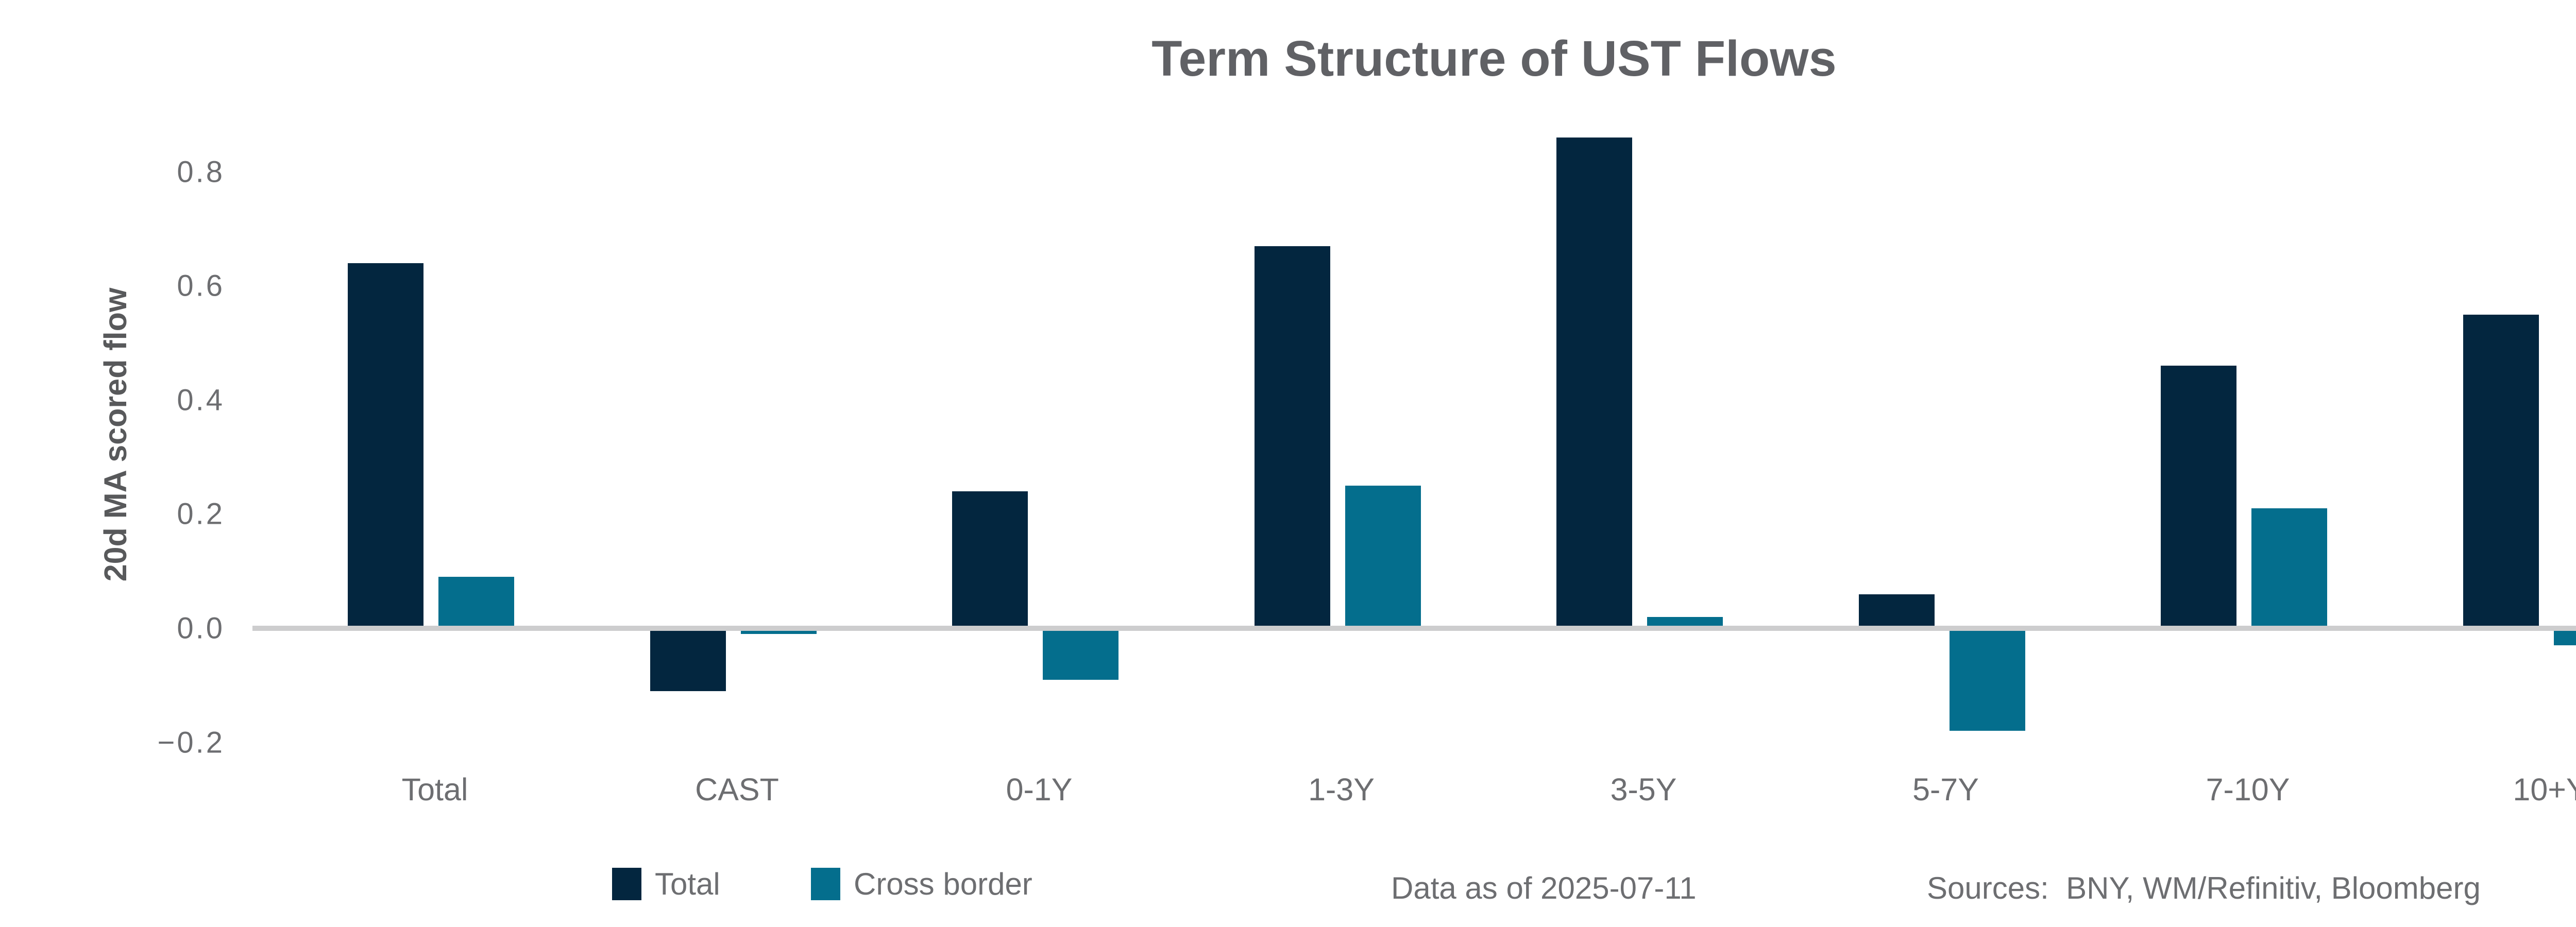 The height and width of the screenshot is (927, 2576). Describe the element at coordinates (201, 628) in the screenshot. I see `y-tick-label-0: 0.0` at that location.